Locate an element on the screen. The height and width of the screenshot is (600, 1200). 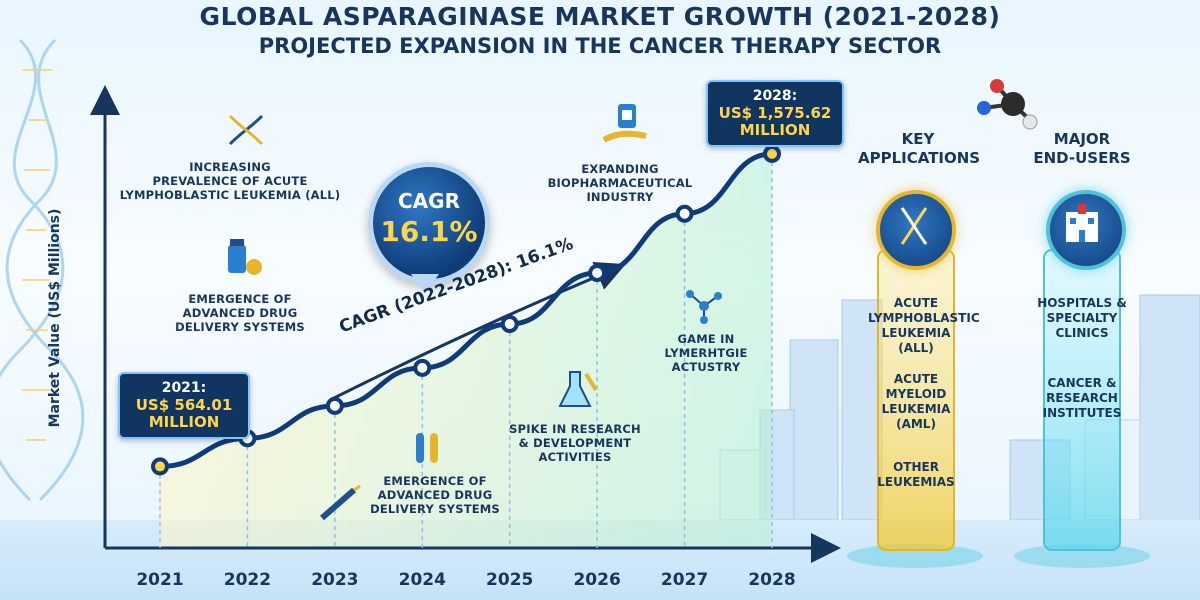
start-value-callout: 2021: US$ 564.01 MILLION is located at coordinates (184, 405).